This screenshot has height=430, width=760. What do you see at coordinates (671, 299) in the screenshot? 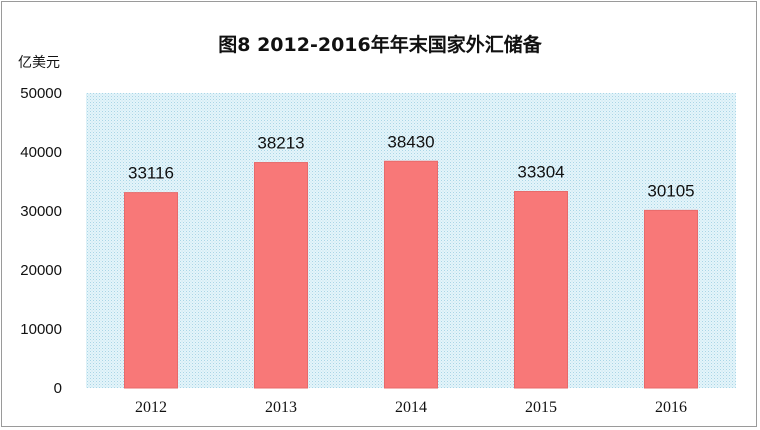
I see `bar-2016` at bounding box center [671, 299].